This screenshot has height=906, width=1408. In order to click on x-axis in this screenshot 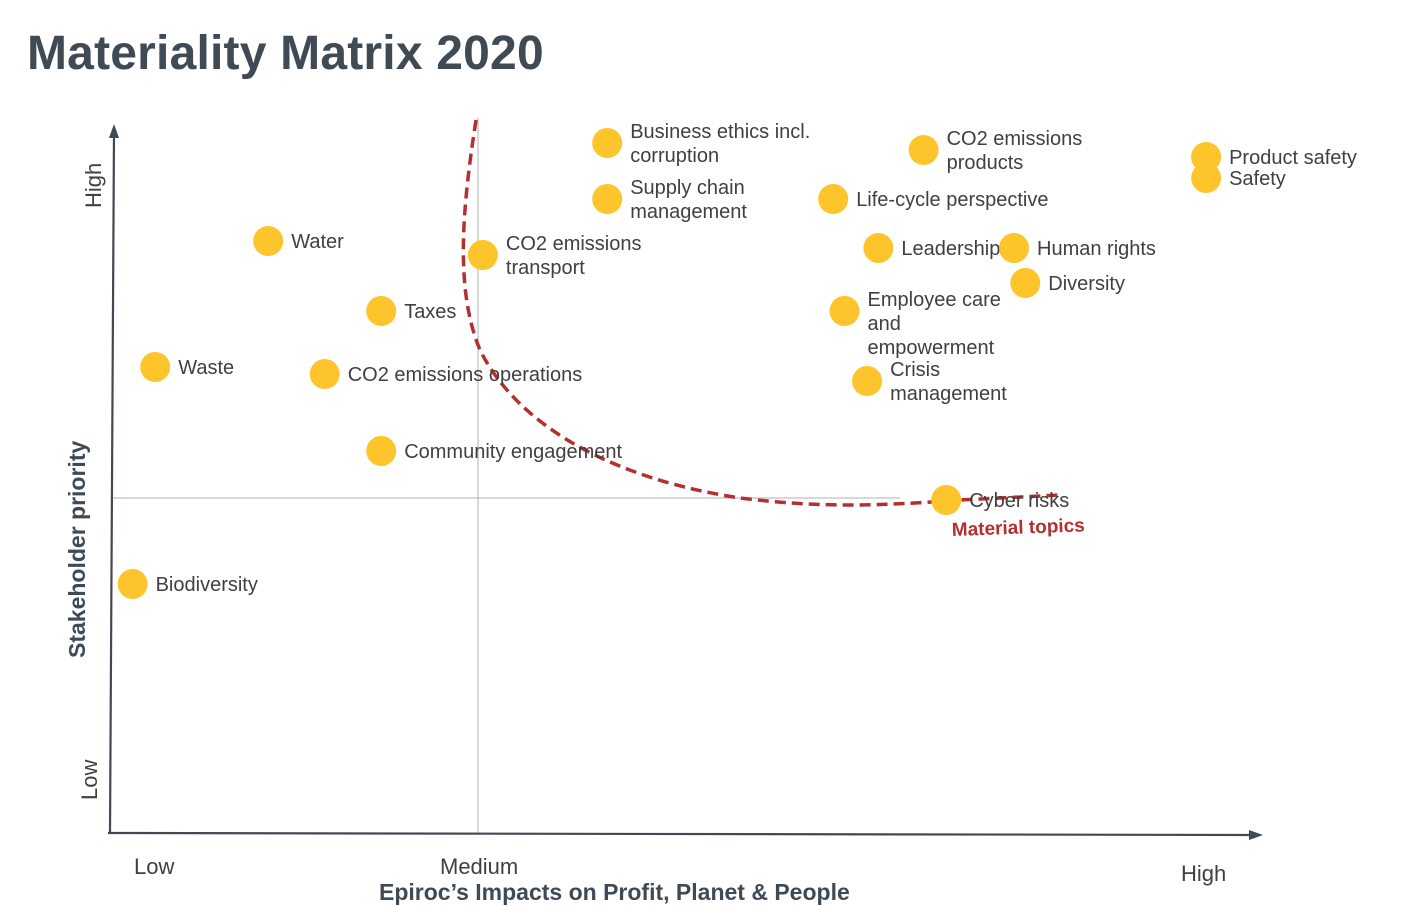, I will do `click(681, 834)`.